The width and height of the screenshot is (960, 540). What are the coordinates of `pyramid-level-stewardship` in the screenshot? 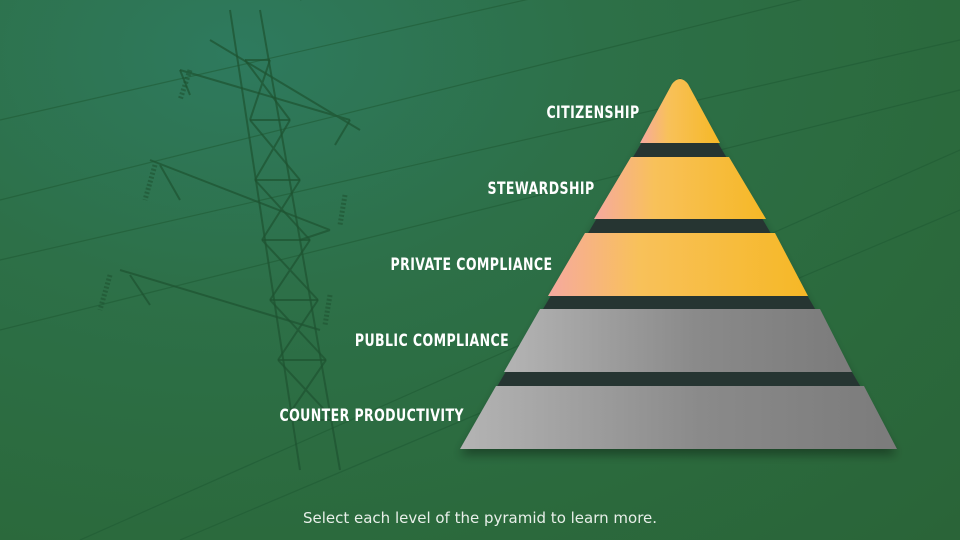 It's located at (680, 188).